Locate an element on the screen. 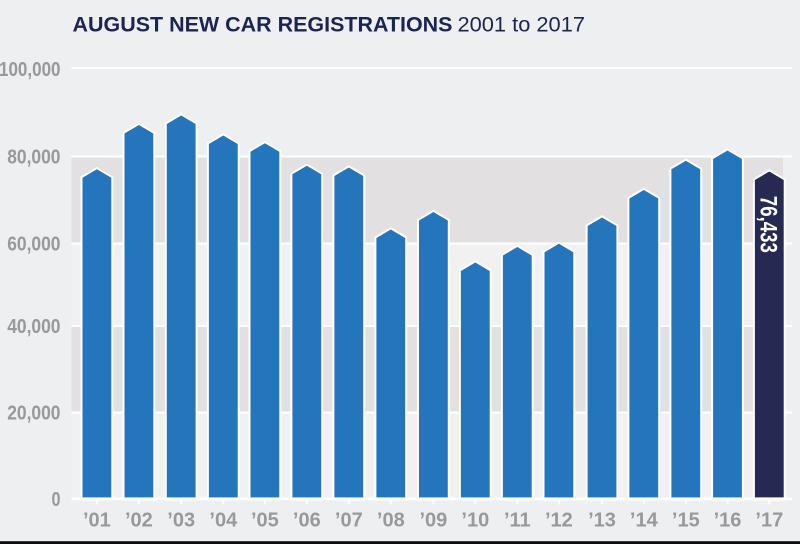  svg-text: ’17 is located at coordinates (769, 521).